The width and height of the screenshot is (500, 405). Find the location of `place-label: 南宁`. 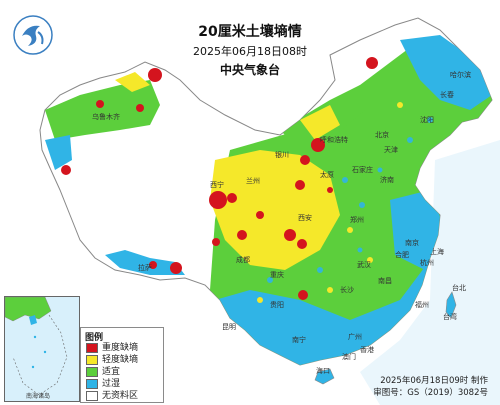

place-label: 南宁 is located at coordinates (299, 340).